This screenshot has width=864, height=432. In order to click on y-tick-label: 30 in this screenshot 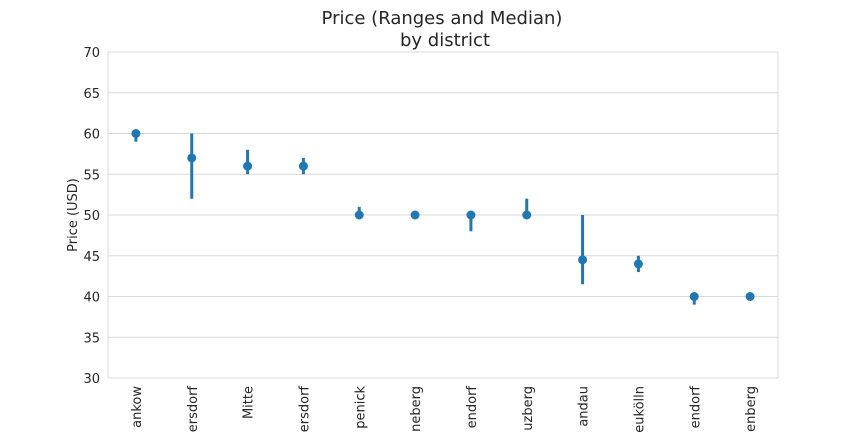, I will do `click(91, 379)`.